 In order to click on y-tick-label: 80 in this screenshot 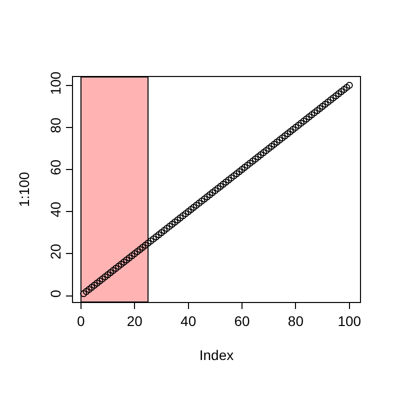, I will do `click(55, 125)`.